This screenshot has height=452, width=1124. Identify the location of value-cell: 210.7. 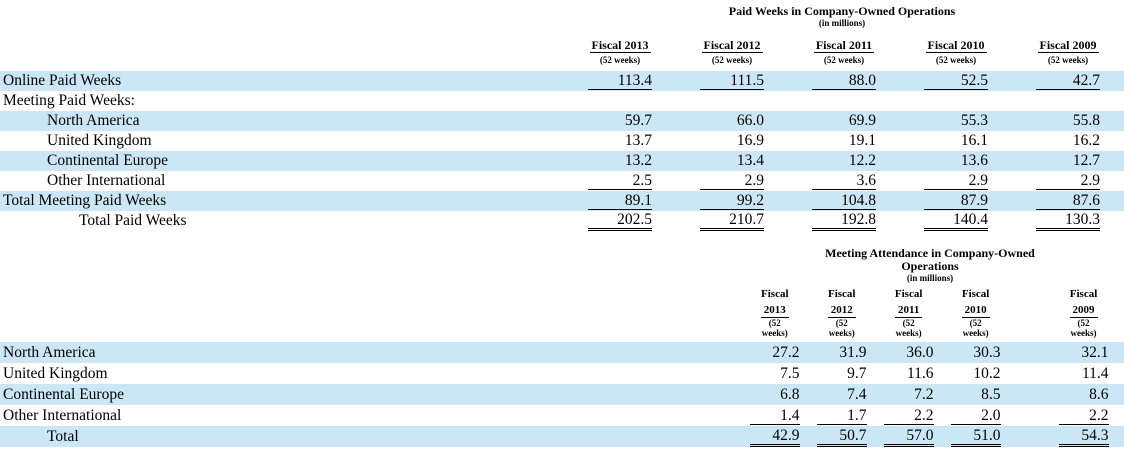
(732, 221).